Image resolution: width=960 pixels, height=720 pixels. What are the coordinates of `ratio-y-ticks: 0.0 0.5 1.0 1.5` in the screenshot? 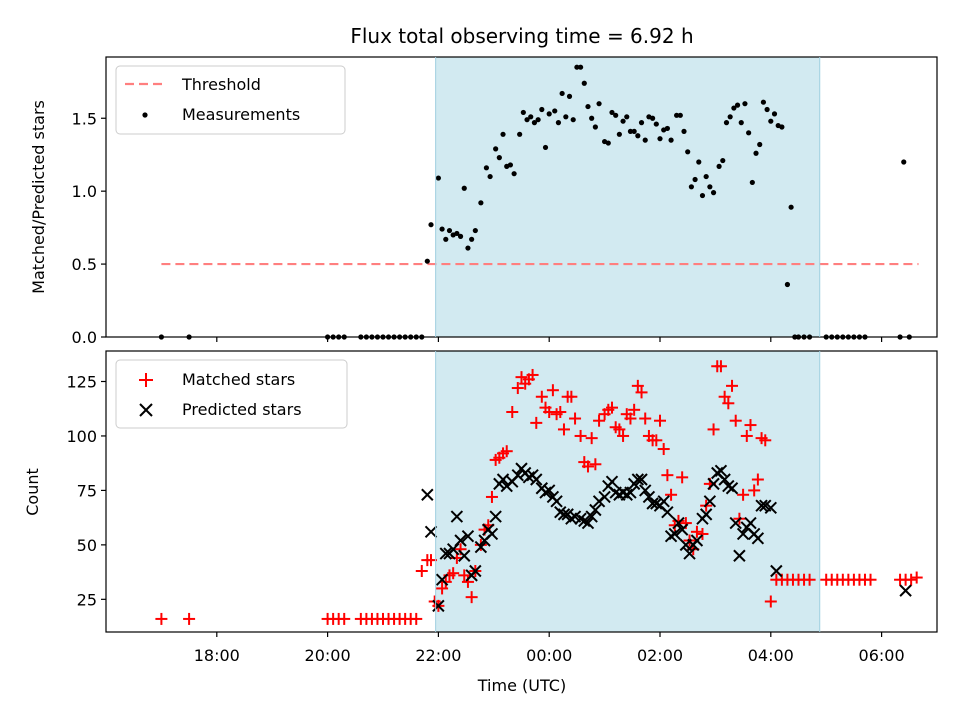 It's located at (89, 228).